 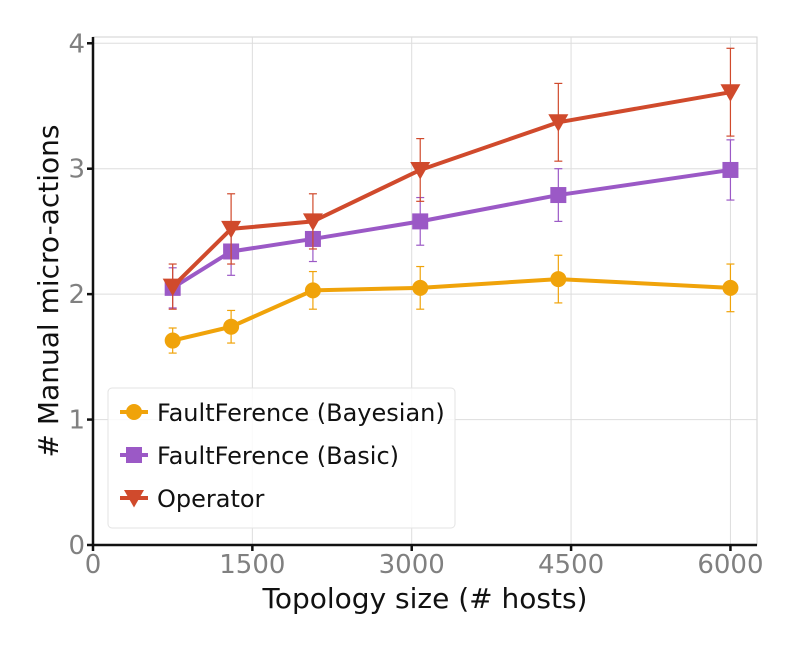 I want to click on legend-box, so click(x=281, y=458).